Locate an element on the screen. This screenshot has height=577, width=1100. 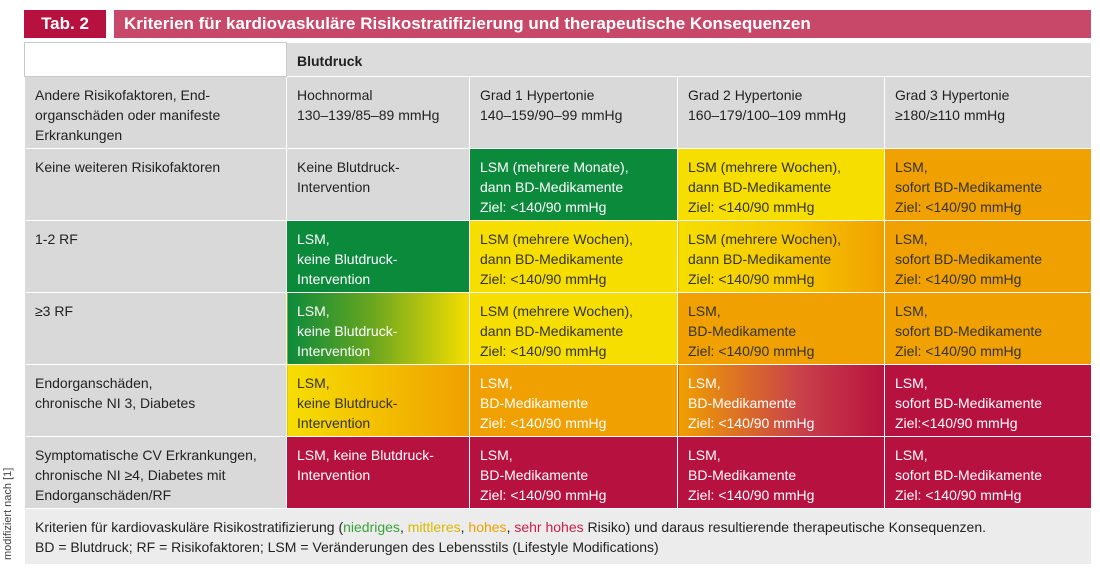
column-header-hochnormal: Hochnormal 130–139/85–89 mmHg is located at coordinates (378, 112).